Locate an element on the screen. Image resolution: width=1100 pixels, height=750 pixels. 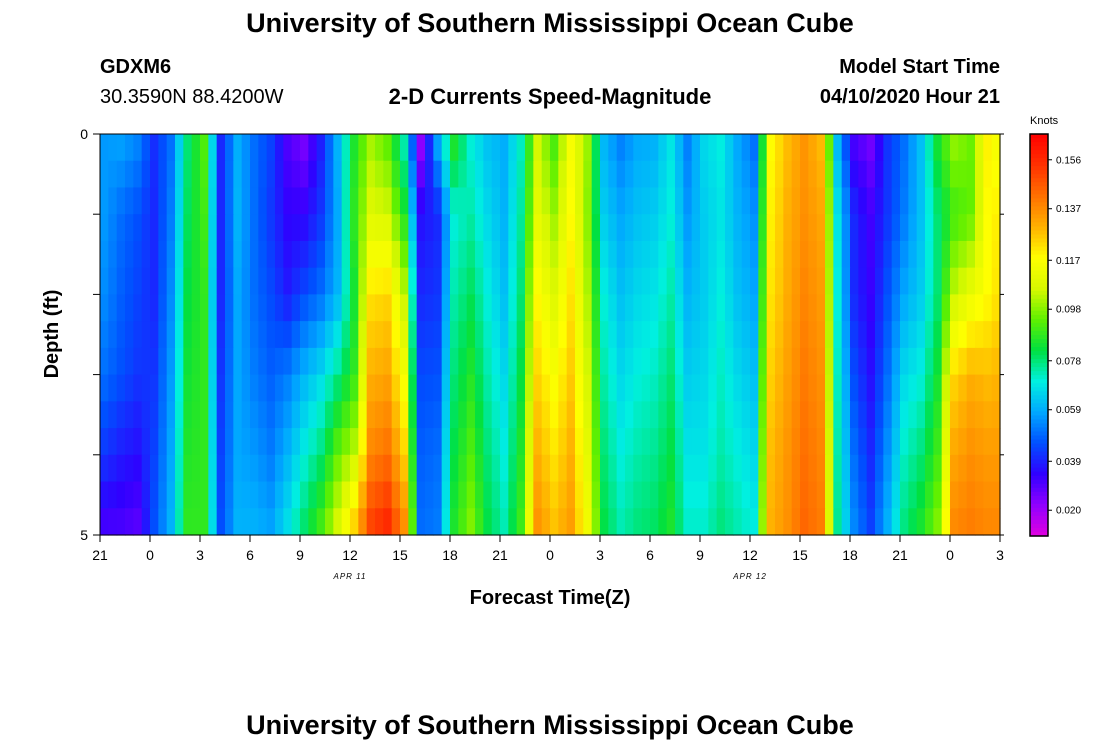
colorbar-unit-label: Knots is located at coordinates (1044, 121).